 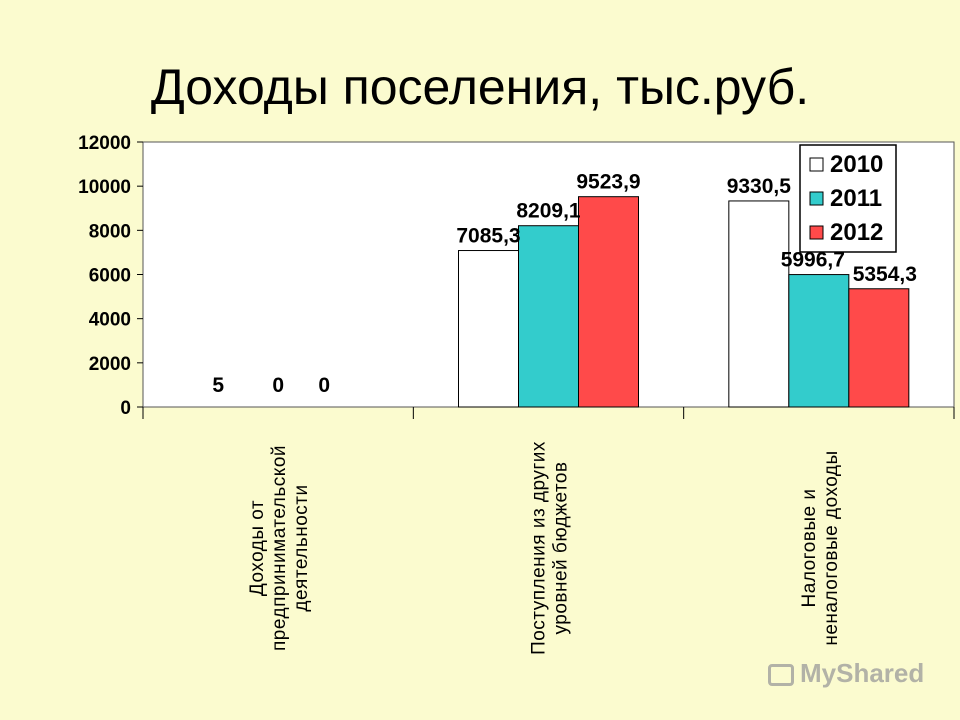 What do you see at coordinates (856, 198) in the screenshot?
I see `legend-label-2011: 2011` at bounding box center [856, 198].